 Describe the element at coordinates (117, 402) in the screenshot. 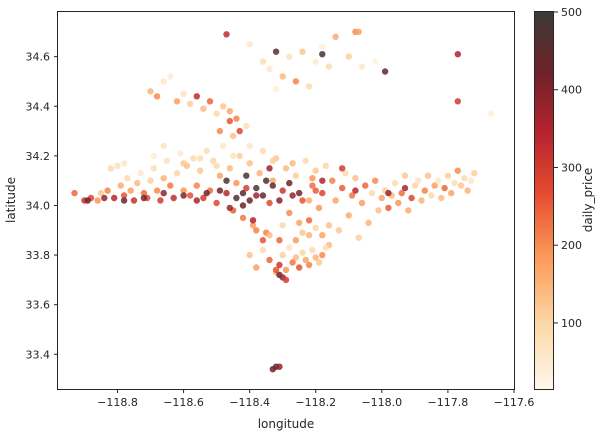

I see `x-tick-label: −118.8` at that location.